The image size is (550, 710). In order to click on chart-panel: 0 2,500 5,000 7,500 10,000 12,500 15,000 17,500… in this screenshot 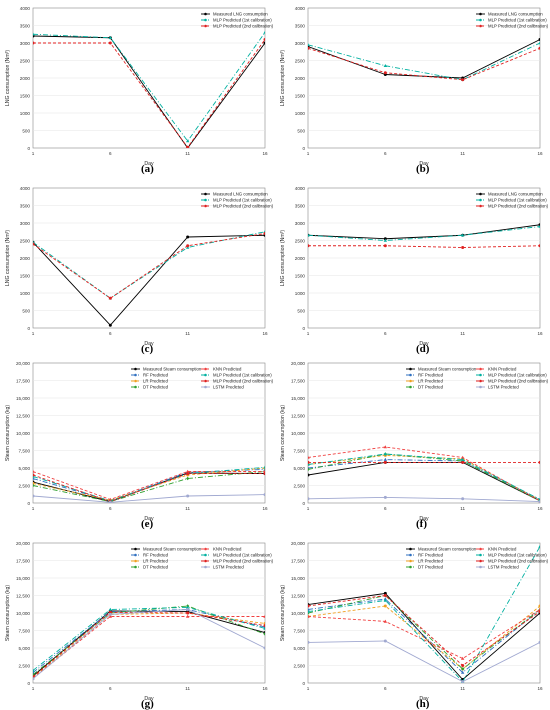, I will do `click(412, 618)`.